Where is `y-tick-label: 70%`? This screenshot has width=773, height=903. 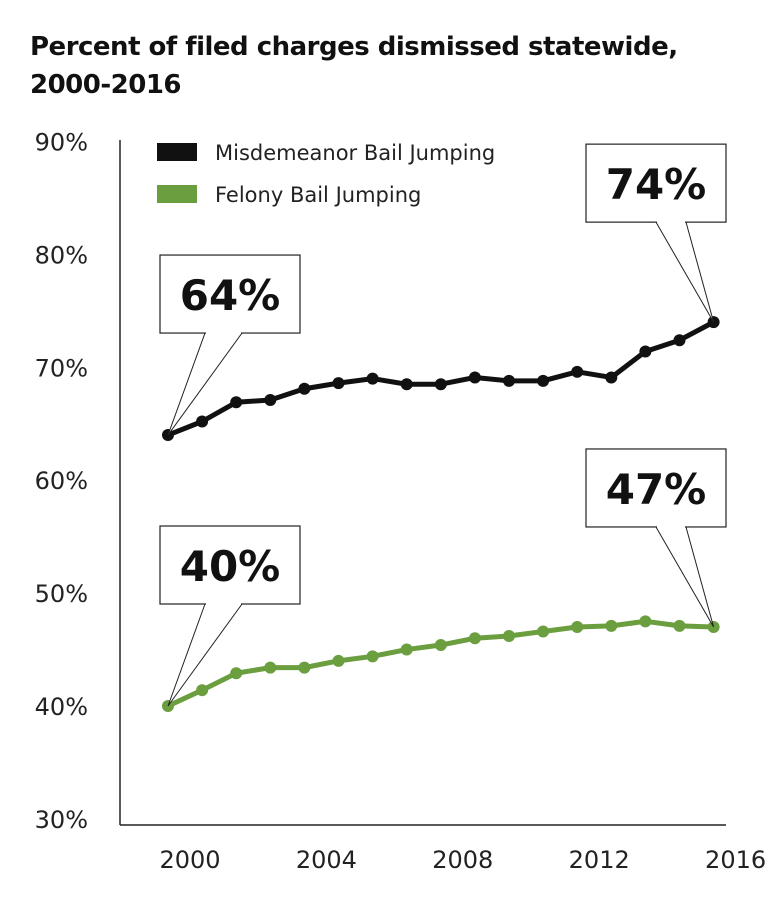 y-tick-label: 70% is located at coordinates (61, 368).